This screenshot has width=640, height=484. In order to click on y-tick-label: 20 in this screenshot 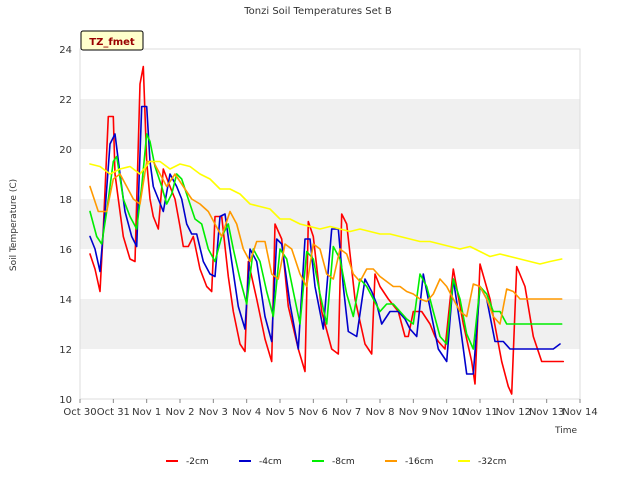, I will do `click(65, 150)`.